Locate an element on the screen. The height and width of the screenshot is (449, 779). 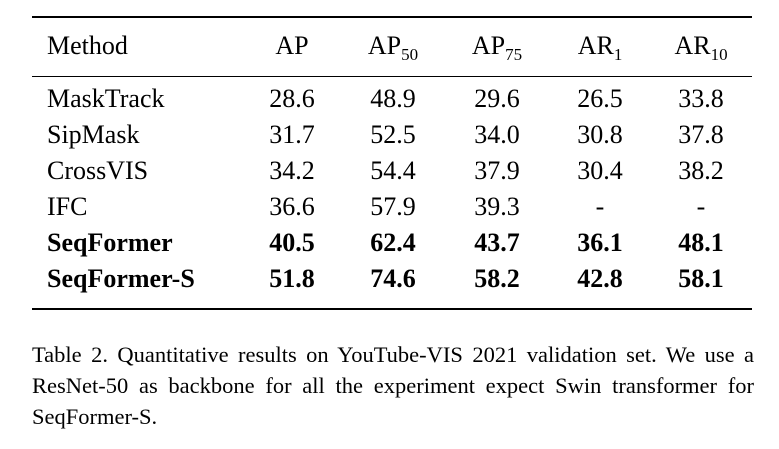
cell-ap: 34.2 is located at coordinates (292, 170).